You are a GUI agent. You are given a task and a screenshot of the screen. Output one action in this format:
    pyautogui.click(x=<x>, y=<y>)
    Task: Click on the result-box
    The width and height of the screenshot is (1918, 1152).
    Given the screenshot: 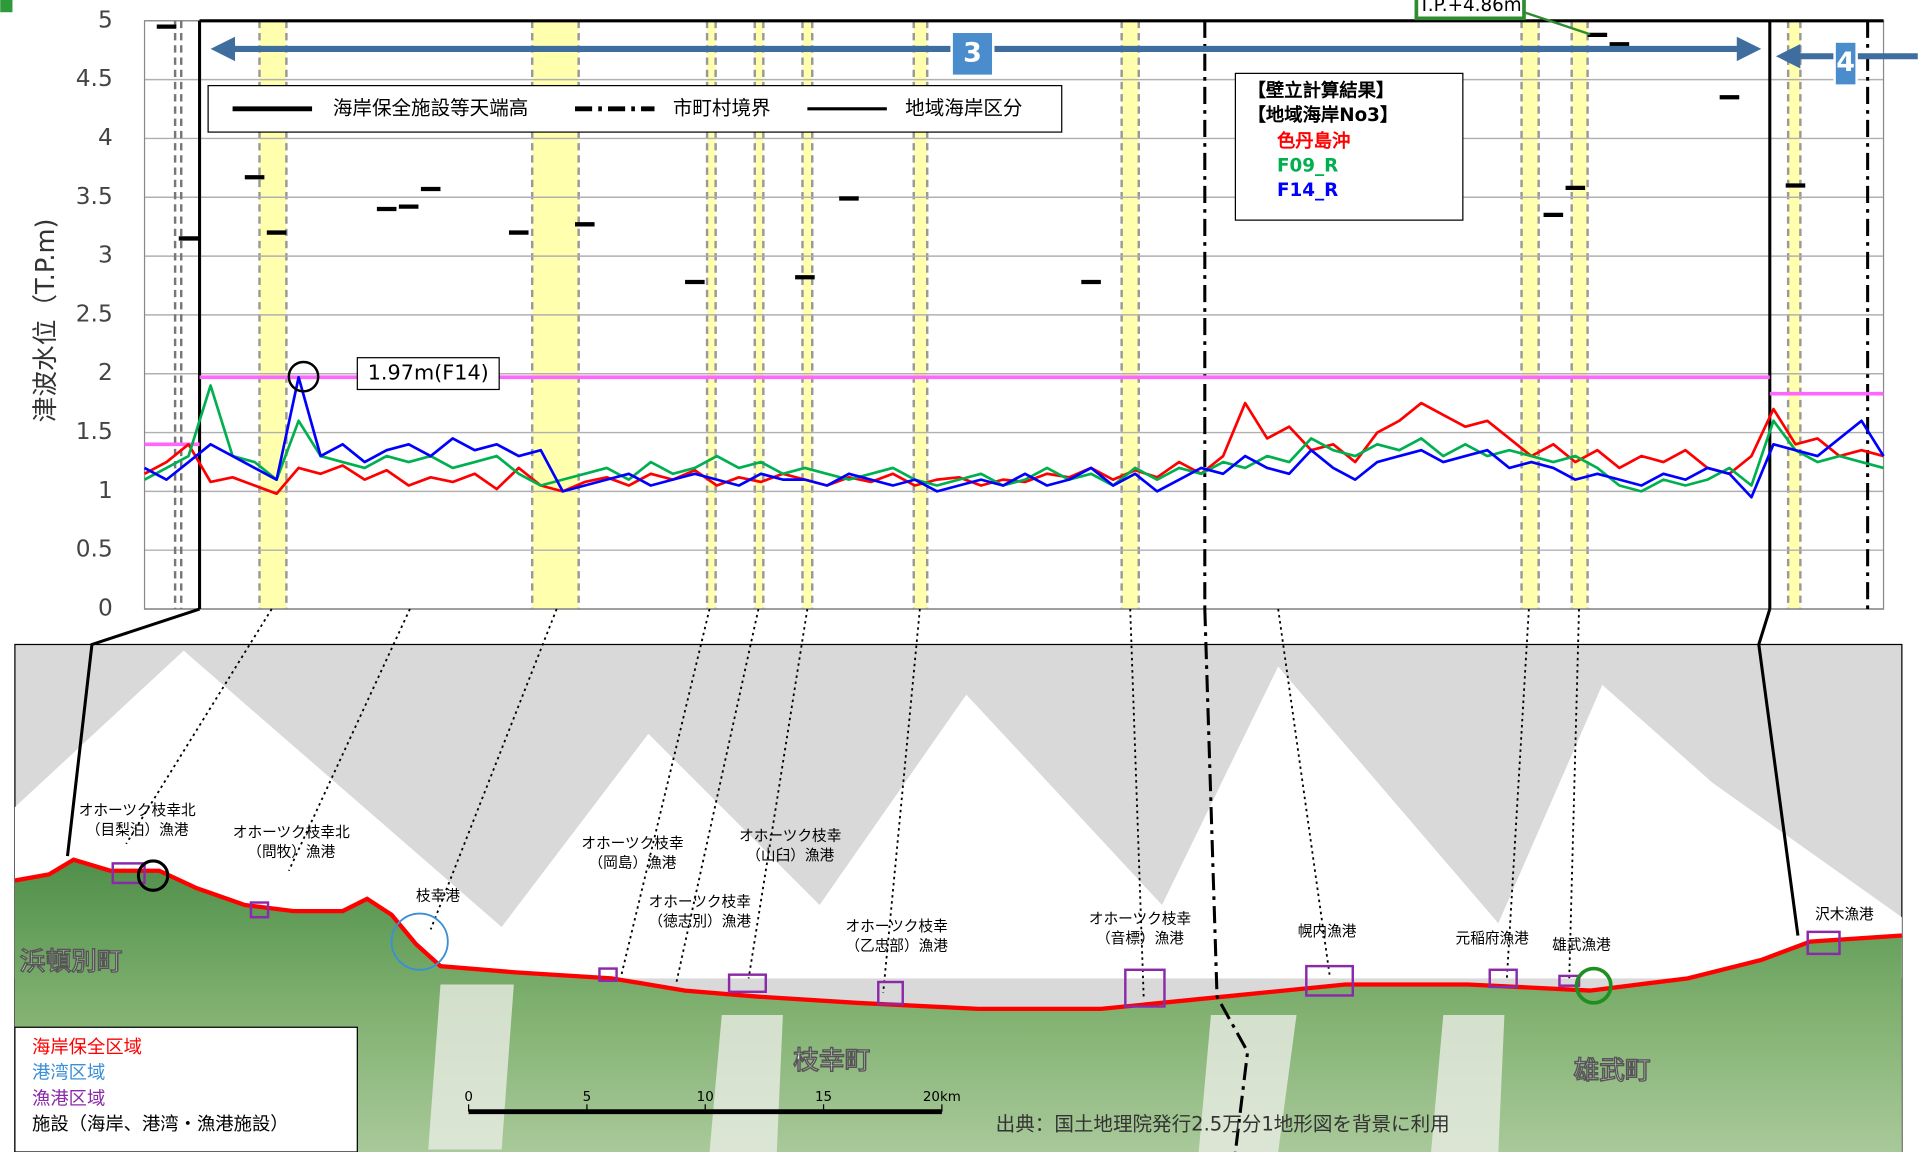 What is the action you would take?
    pyautogui.click(x=1349, y=146)
    